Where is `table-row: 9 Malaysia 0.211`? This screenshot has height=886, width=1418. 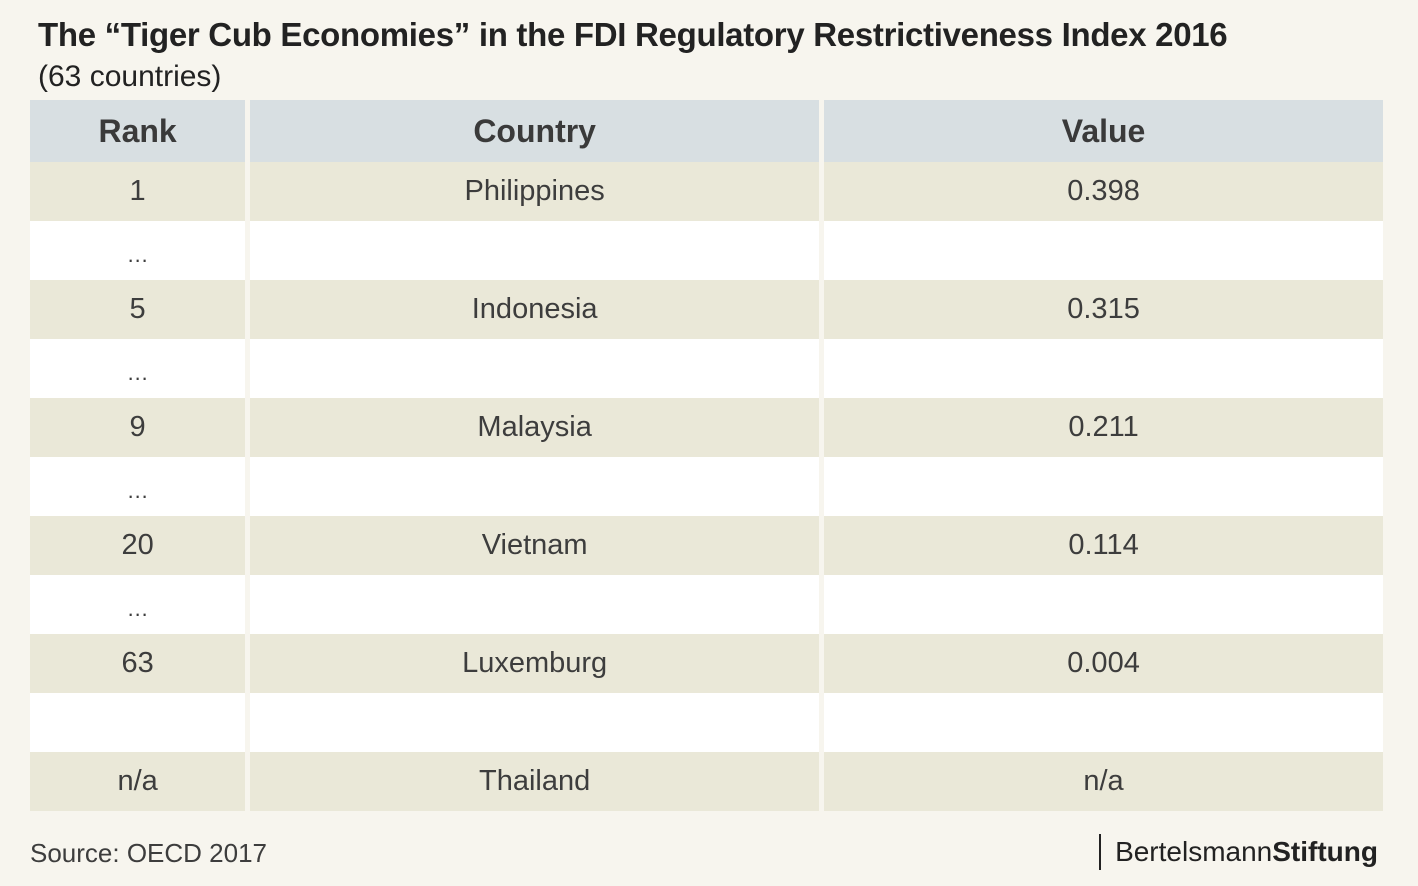
table-row: 9 Malaysia 0.211 is located at coordinates (706, 427).